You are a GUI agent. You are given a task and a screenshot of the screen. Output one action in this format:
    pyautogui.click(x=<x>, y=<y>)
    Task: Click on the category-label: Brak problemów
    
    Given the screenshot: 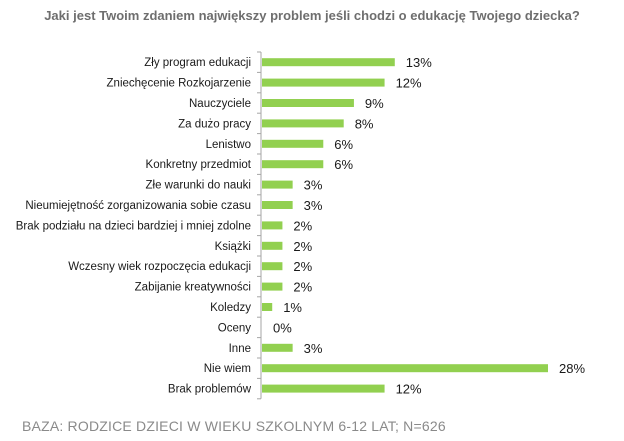 What is the action you would take?
    pyautogui.click(x=210, y=390)
    